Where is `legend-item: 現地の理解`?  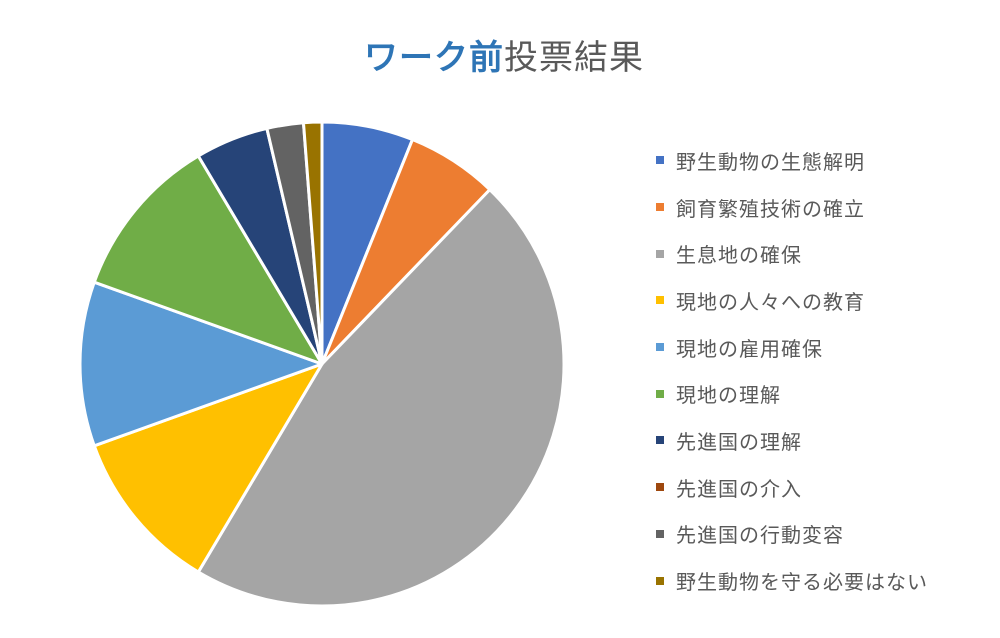
legend-item: 現地の理解 is located at coordinates (792, 393).